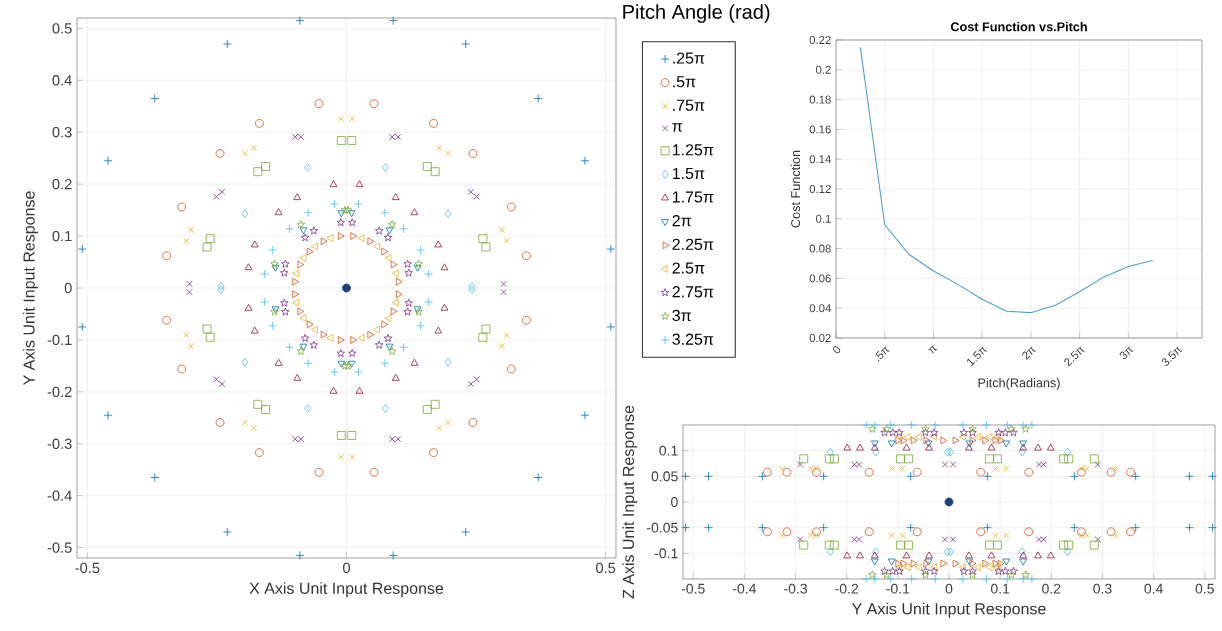  I want to click on x-tick-label: 2π, so click(1029, 353).